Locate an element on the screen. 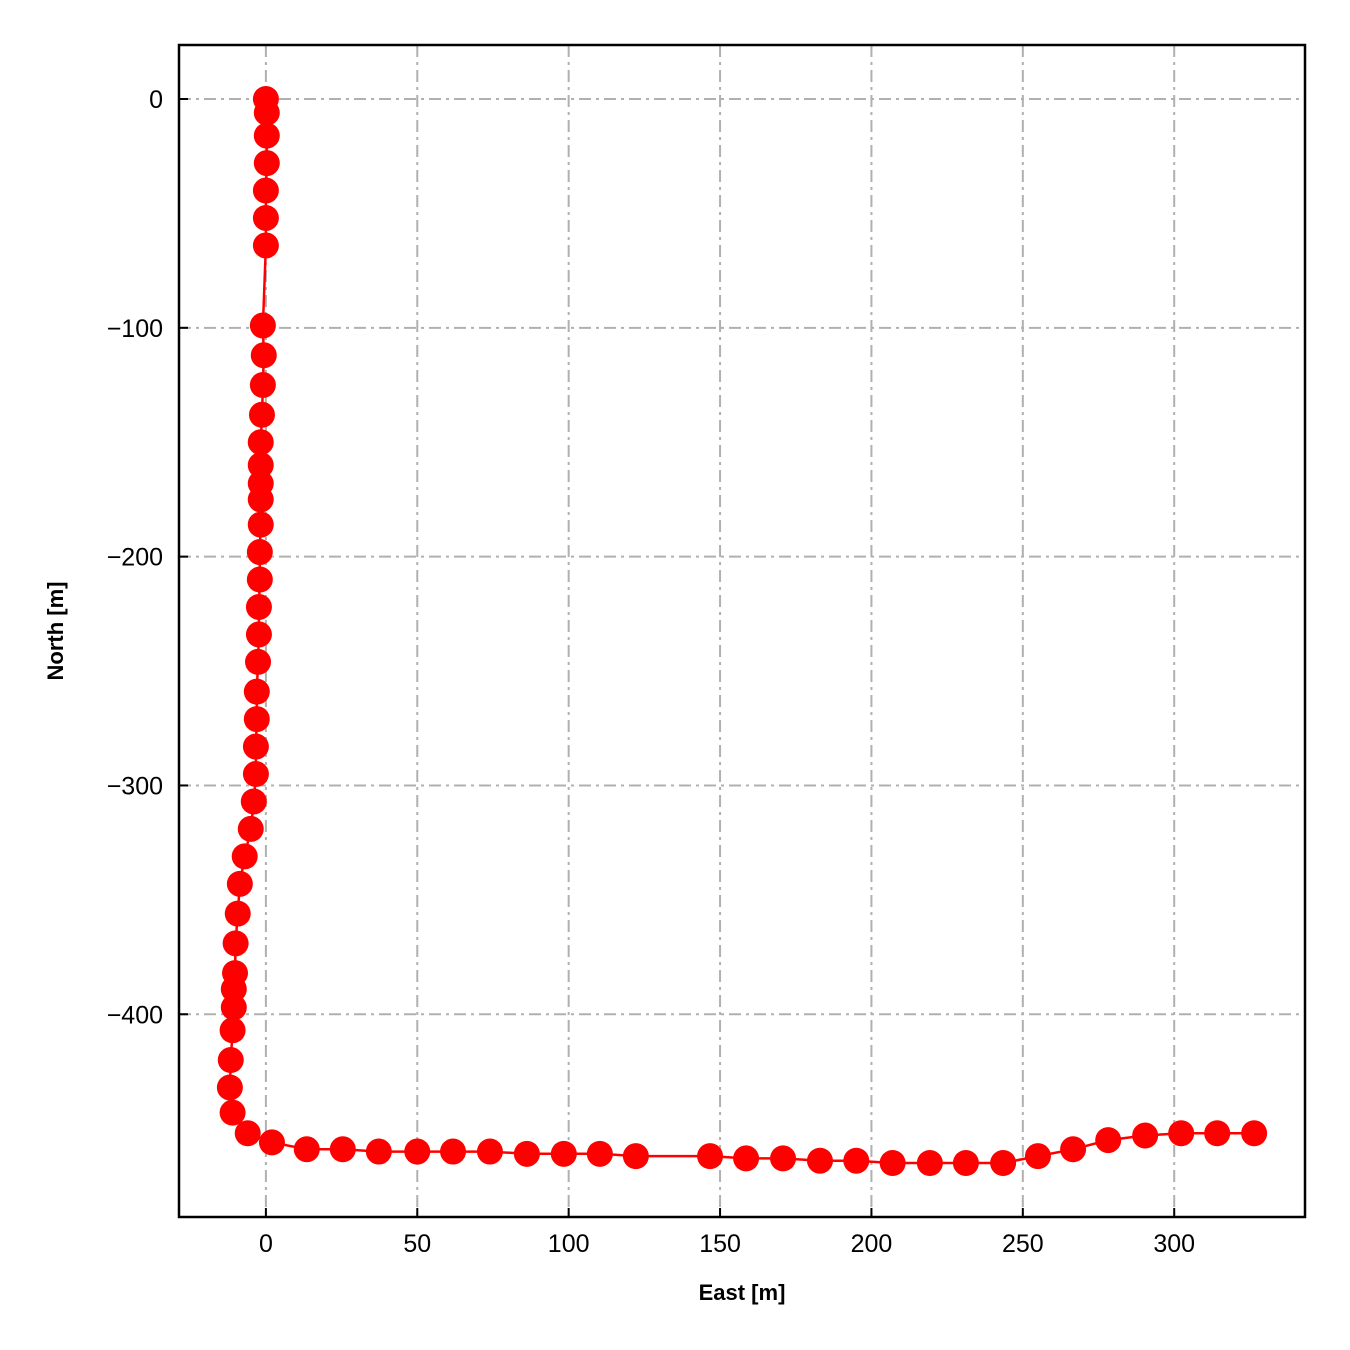  x-tick-label: 0 is located at coordinates (266, 1244).